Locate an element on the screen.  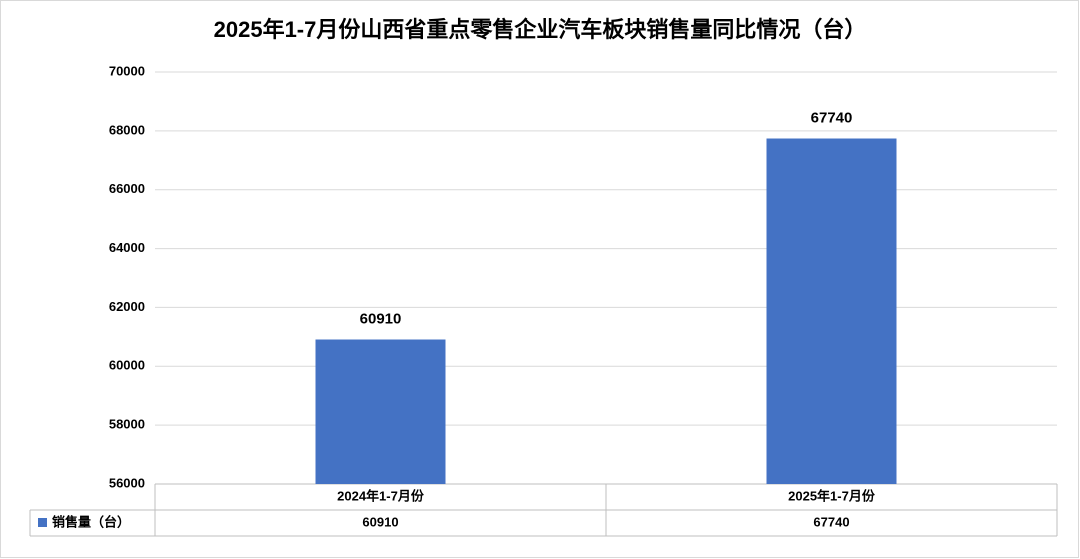
chart-title: 2025年1-7月份山西省重点零售企业汽车板块销售量同比情况（台） is located at coordinates (540, 29).